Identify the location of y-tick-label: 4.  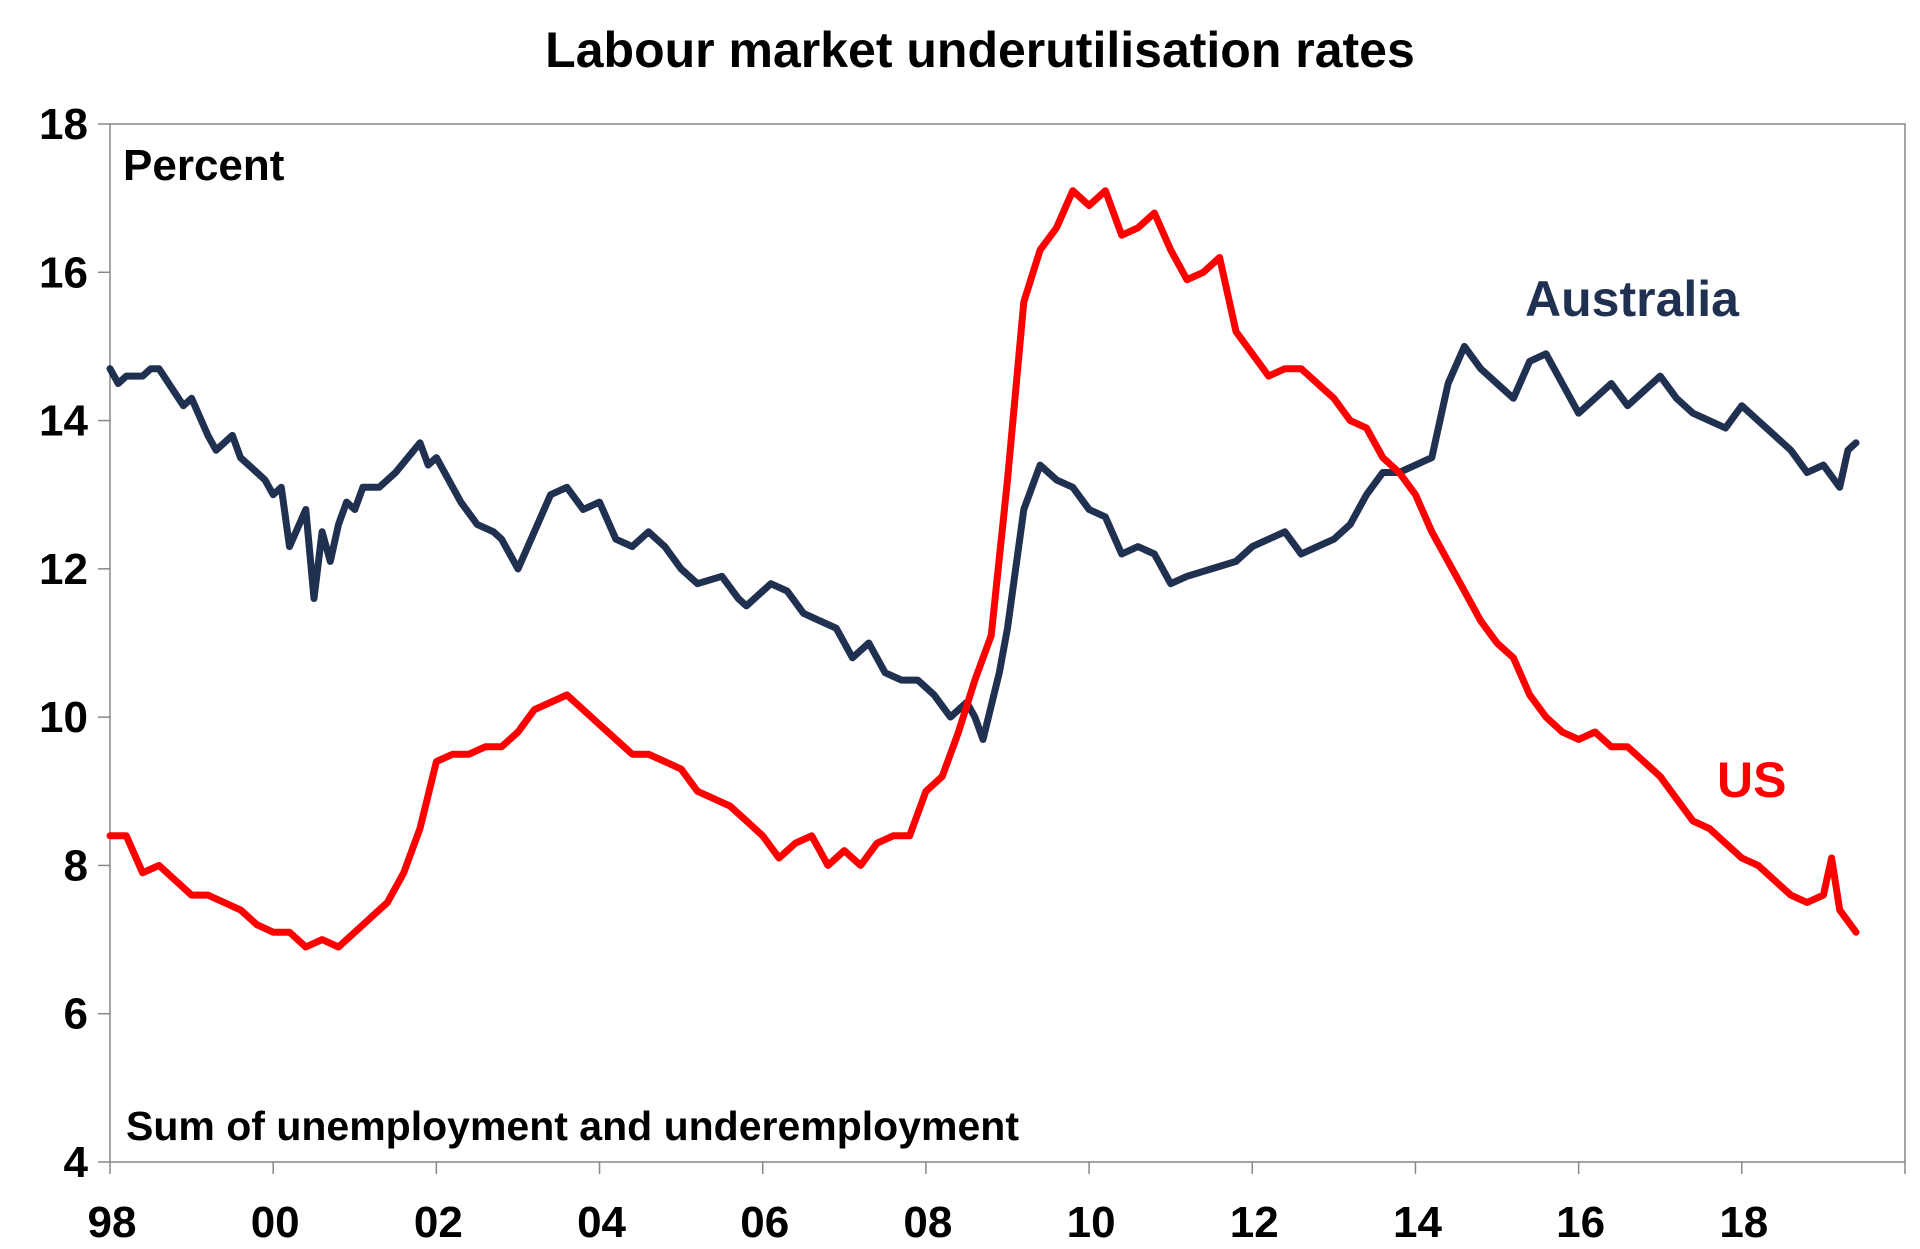
(76, 1162).